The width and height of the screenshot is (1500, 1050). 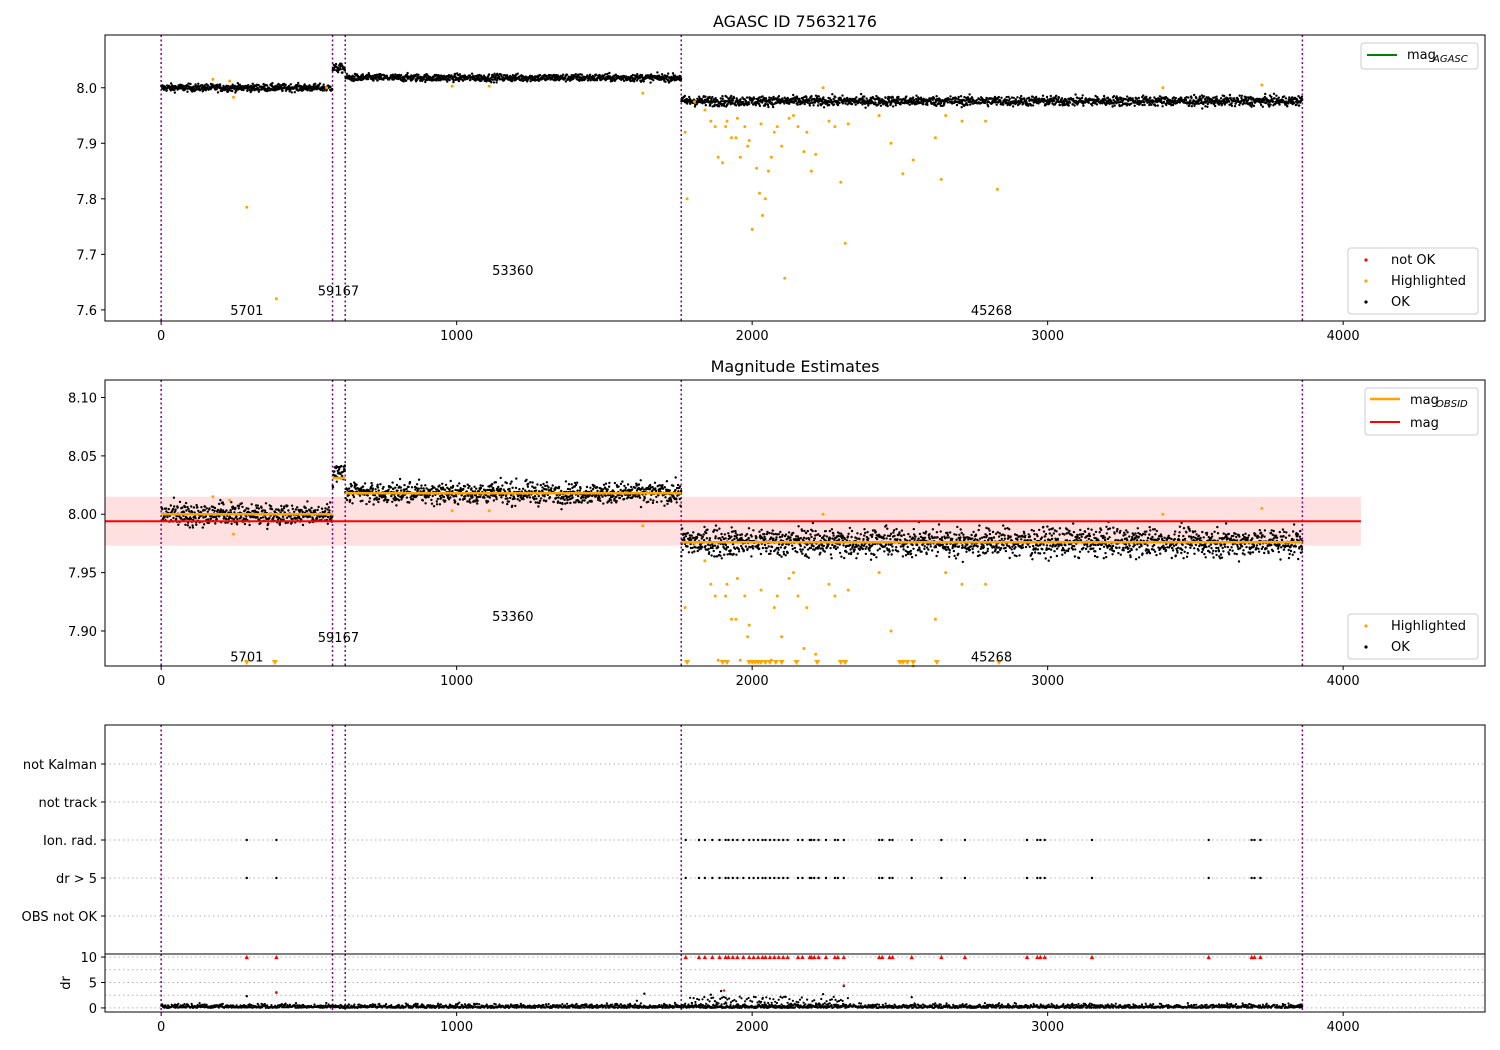 I want to click on legend-highlighted-label: Highlighted, so click(x=1428, y=281).